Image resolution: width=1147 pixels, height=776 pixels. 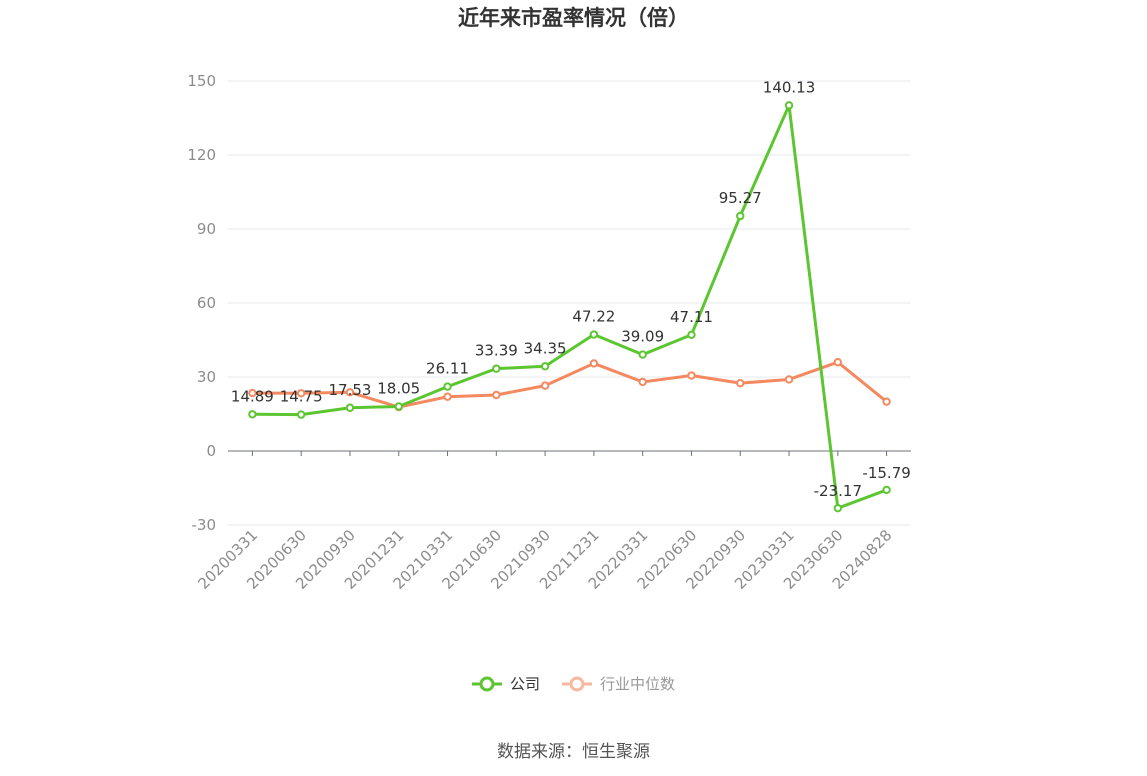 What do you see at coordinates (211, 451) in the screenshot?
I see `y-tick-label: 0` at bounding box center [211, 451].